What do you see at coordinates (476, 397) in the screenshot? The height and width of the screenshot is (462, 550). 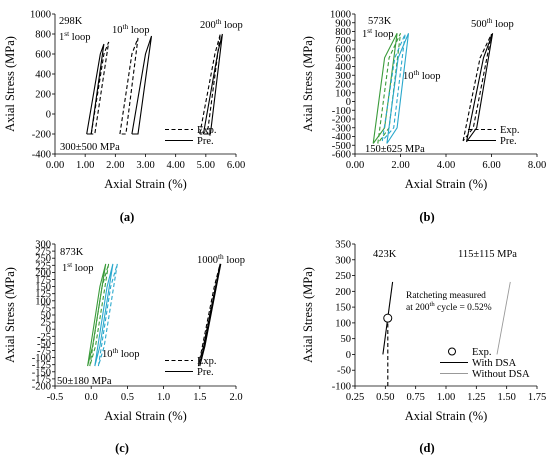 I see `x-tick-label: 1.25` at bounding box center [476, 397].